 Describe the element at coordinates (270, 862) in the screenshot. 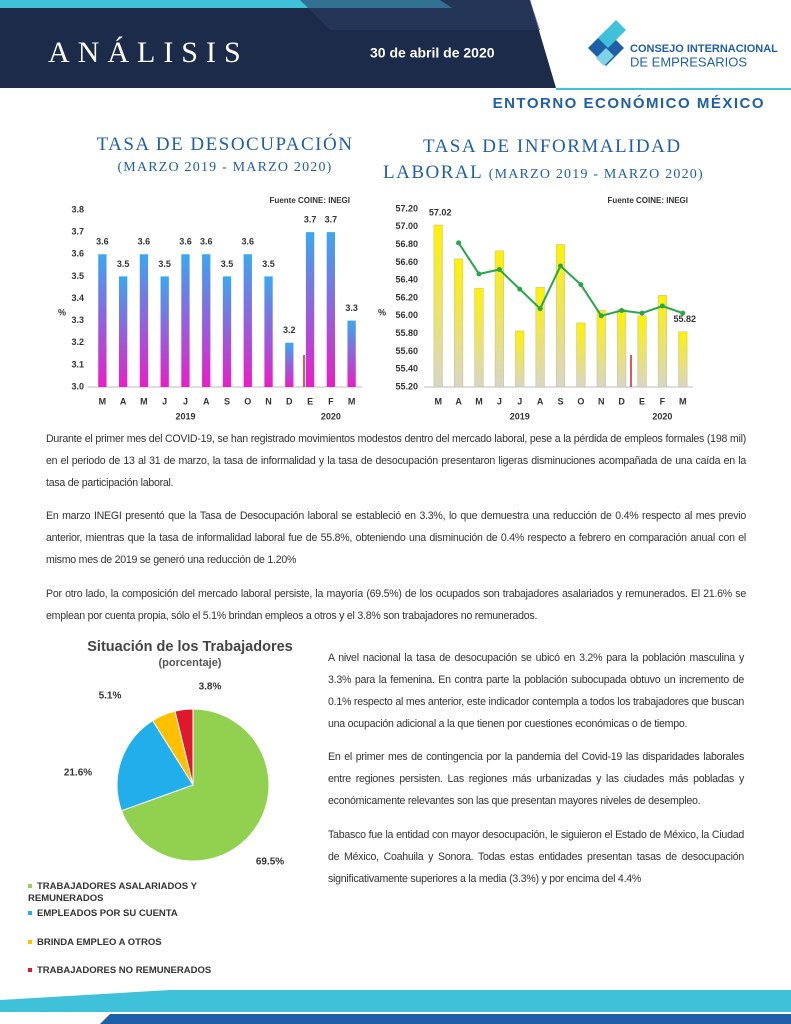

I see `pie-label: 69.5%` at that location.